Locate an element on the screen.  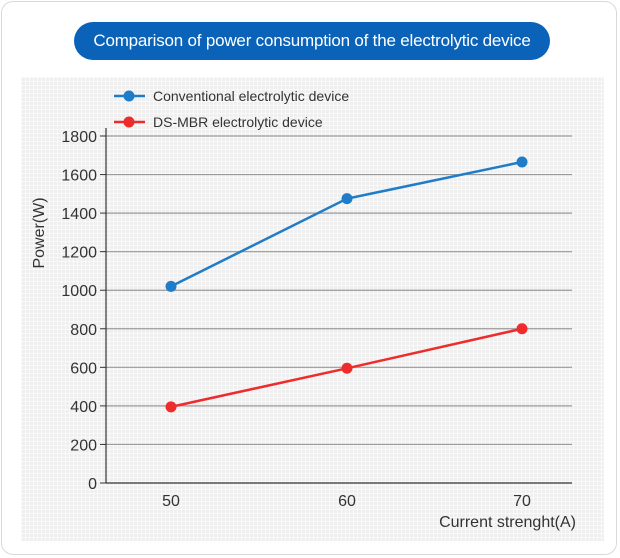
y-tick-label: 0 is located at coordinates (92, 484).